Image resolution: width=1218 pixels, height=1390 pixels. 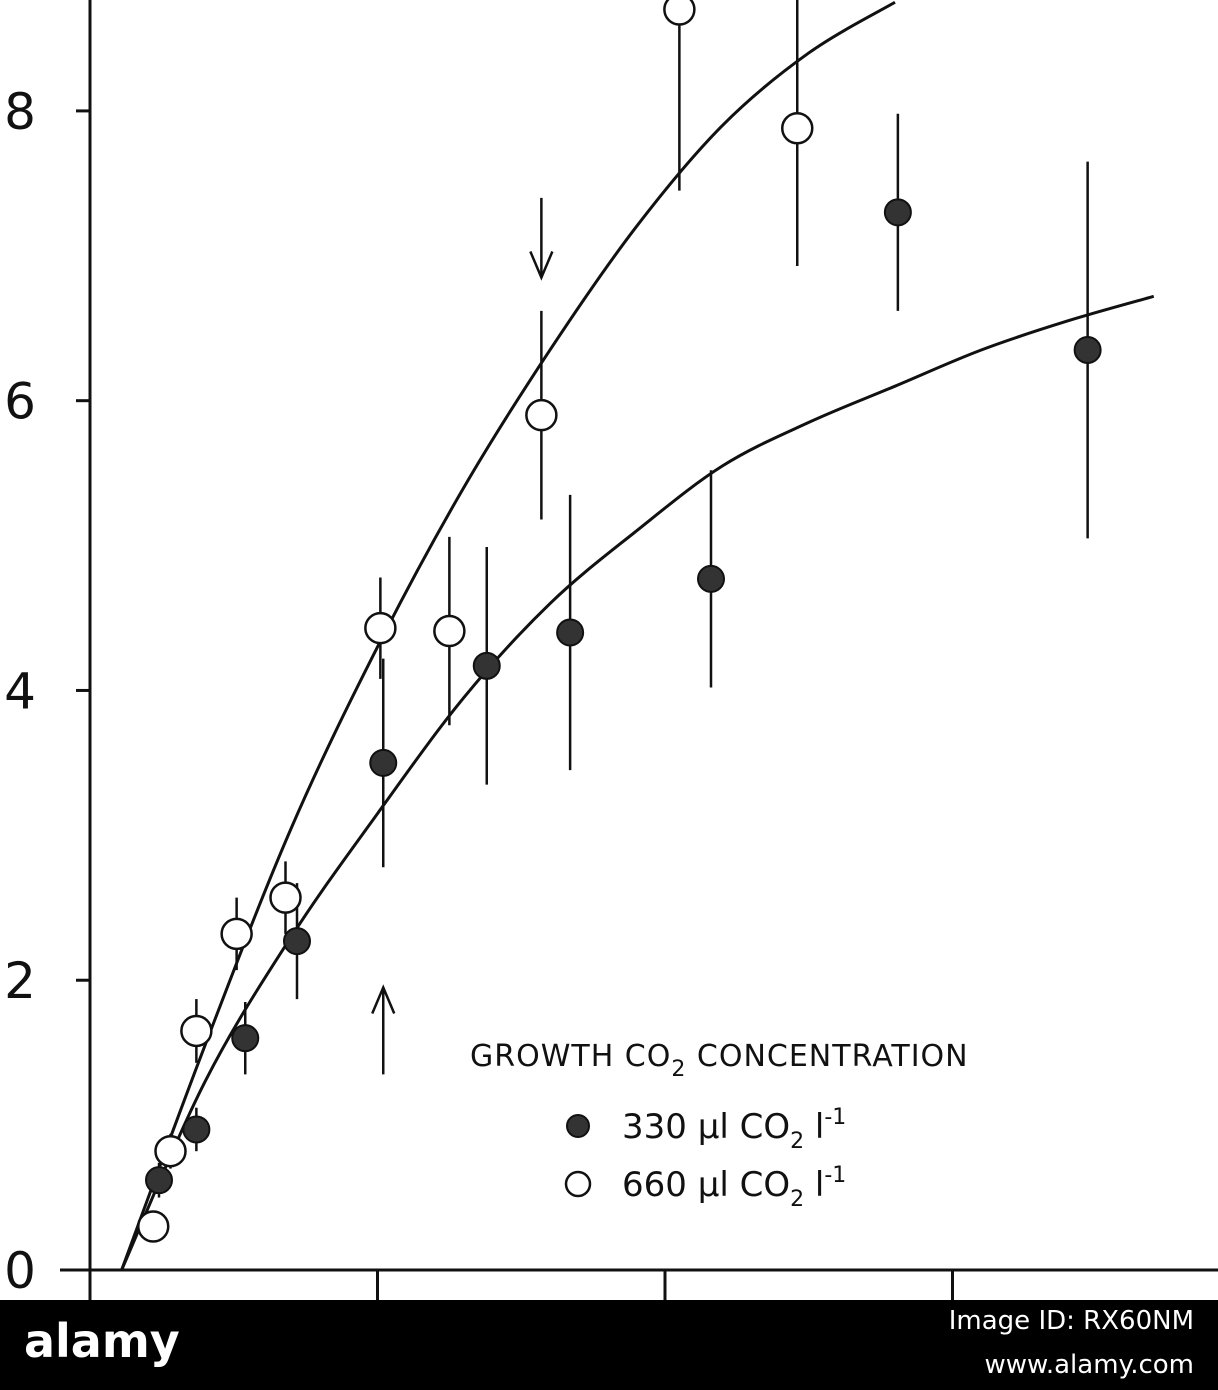 What do you see at coordinates (578, 1184) in the screenshot?
I see `legend-marker-open` at bounding box center [578, 1184].